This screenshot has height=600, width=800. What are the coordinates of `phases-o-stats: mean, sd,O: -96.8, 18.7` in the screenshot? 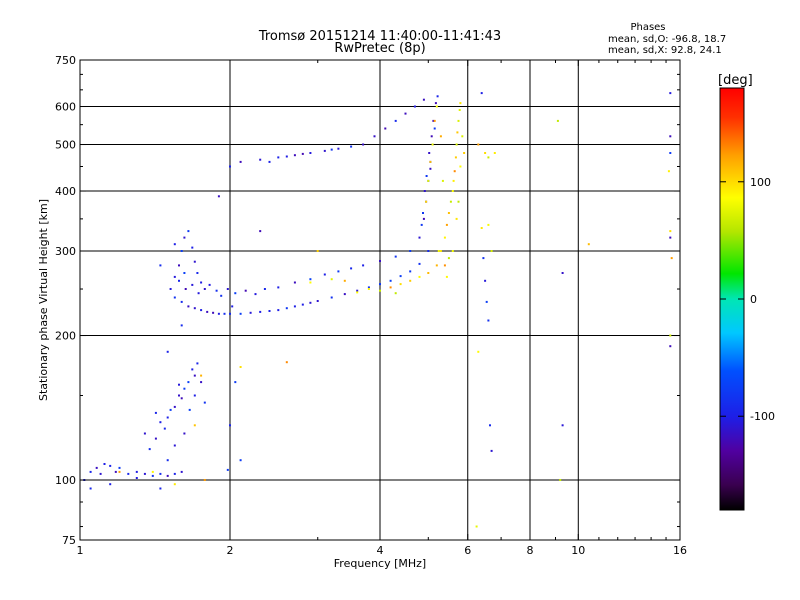 It's located at (667, 39).